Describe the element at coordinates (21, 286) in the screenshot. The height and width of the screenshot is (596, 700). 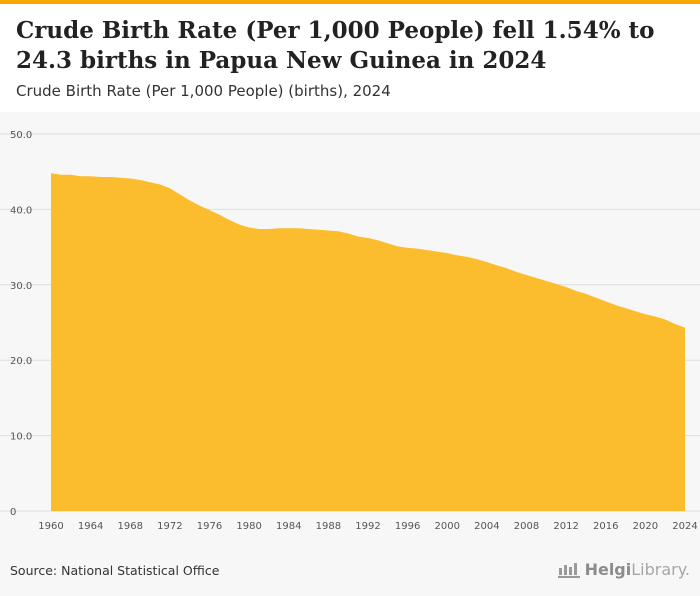
I see `y-tick-label: 30.0` at that location.